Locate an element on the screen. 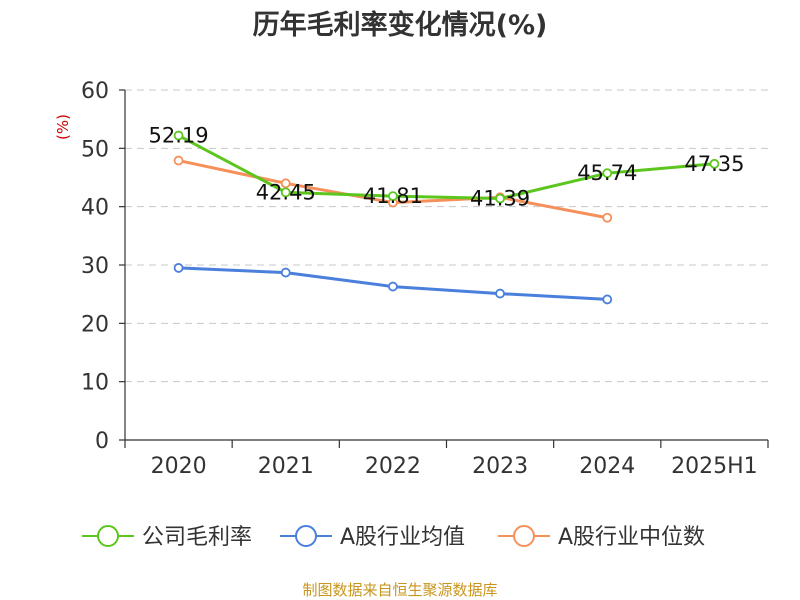 The height and width of the screenshot is (600, 800). data-label: 45.74 is located at coordinates (607, 173).